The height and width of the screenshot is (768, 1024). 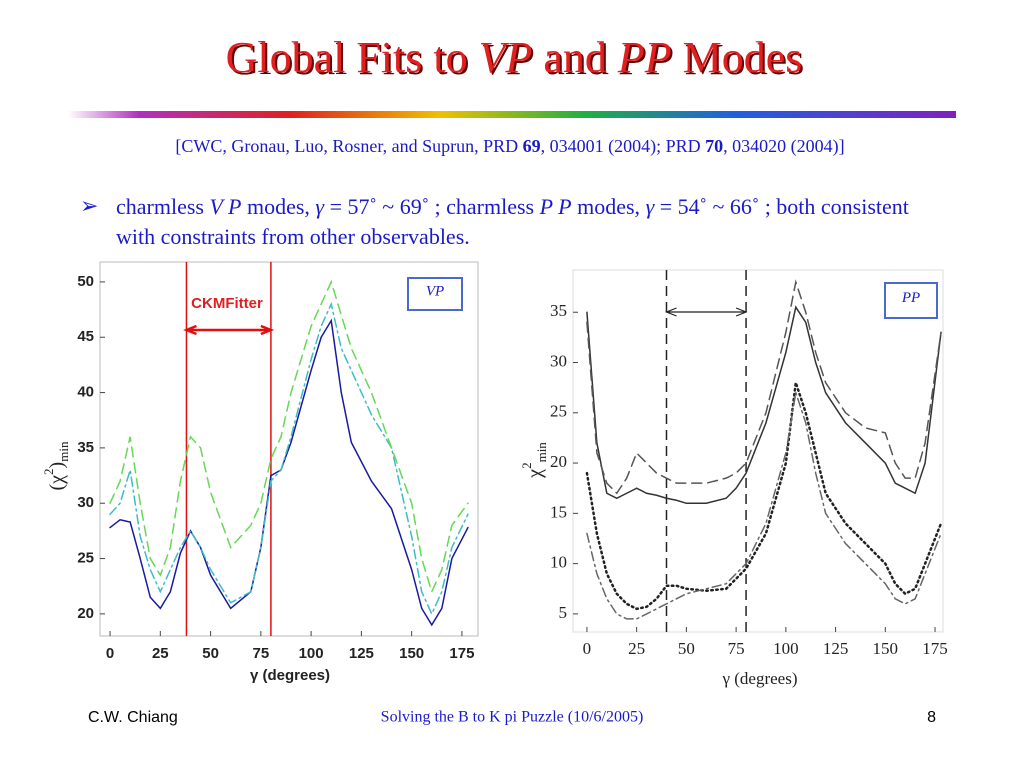 What do you see at coordinates (435, 291) in the screenshot?
I see `label-box-text: VP` at bounding box center [435, 291].